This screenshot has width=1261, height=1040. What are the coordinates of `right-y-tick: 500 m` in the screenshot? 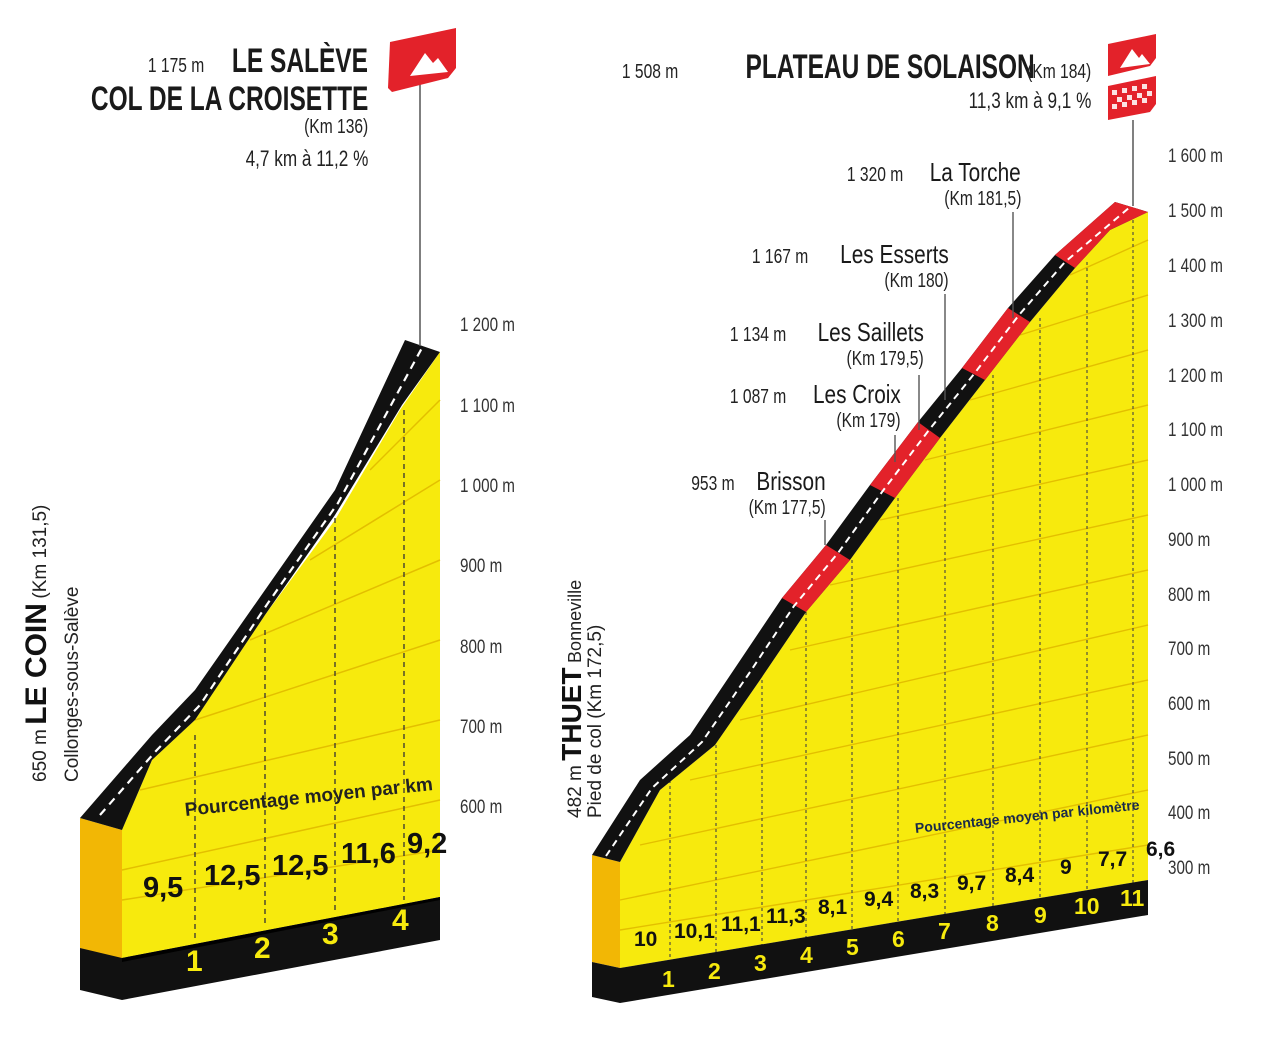 It's located at (1189, 759).